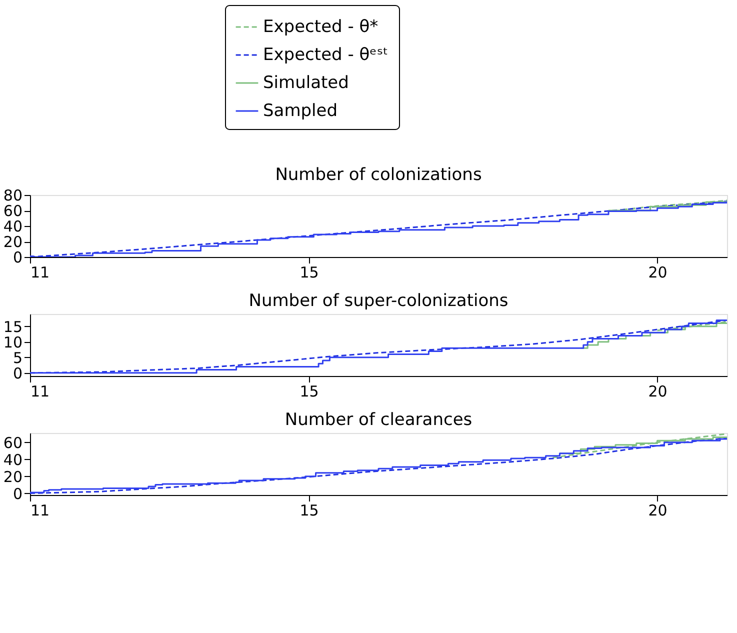  Describe the element at coordinates (17, 357) in the screenshot. I see `y-tick-label: 5` at that location.